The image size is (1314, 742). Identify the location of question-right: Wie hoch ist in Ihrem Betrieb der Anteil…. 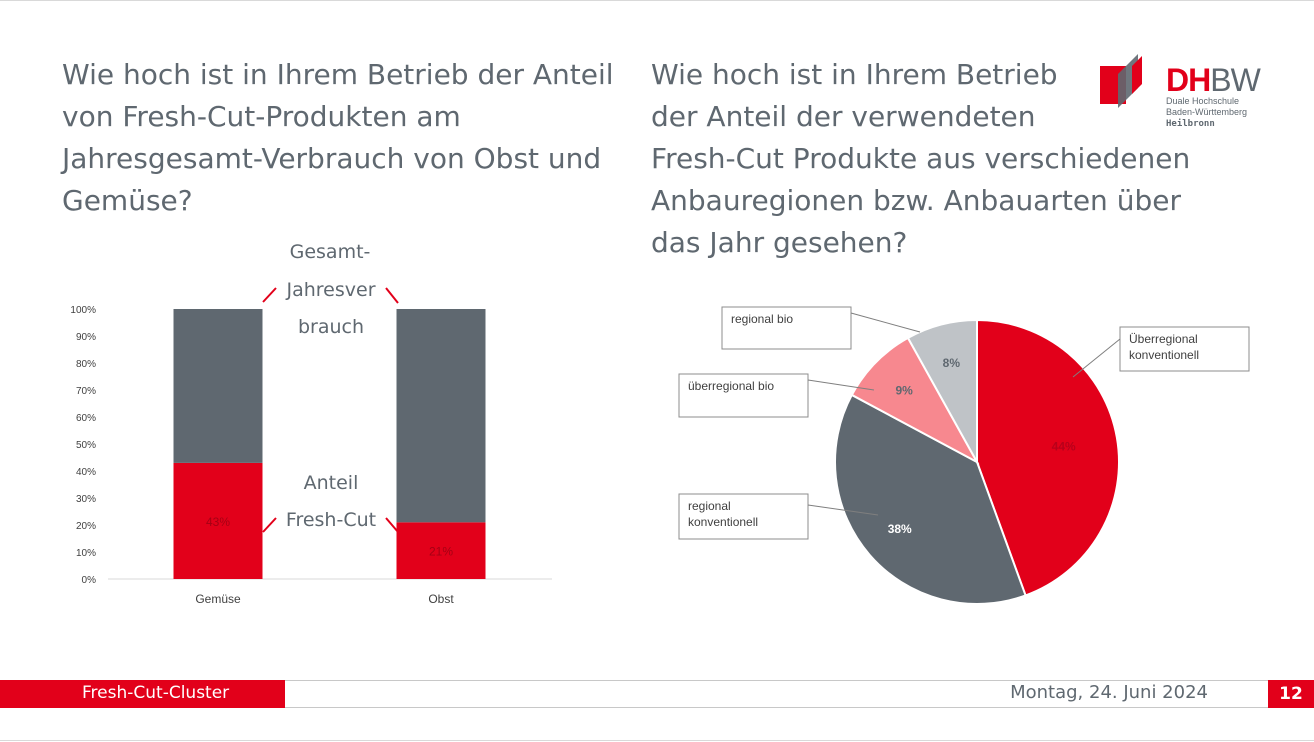
(921, 158).